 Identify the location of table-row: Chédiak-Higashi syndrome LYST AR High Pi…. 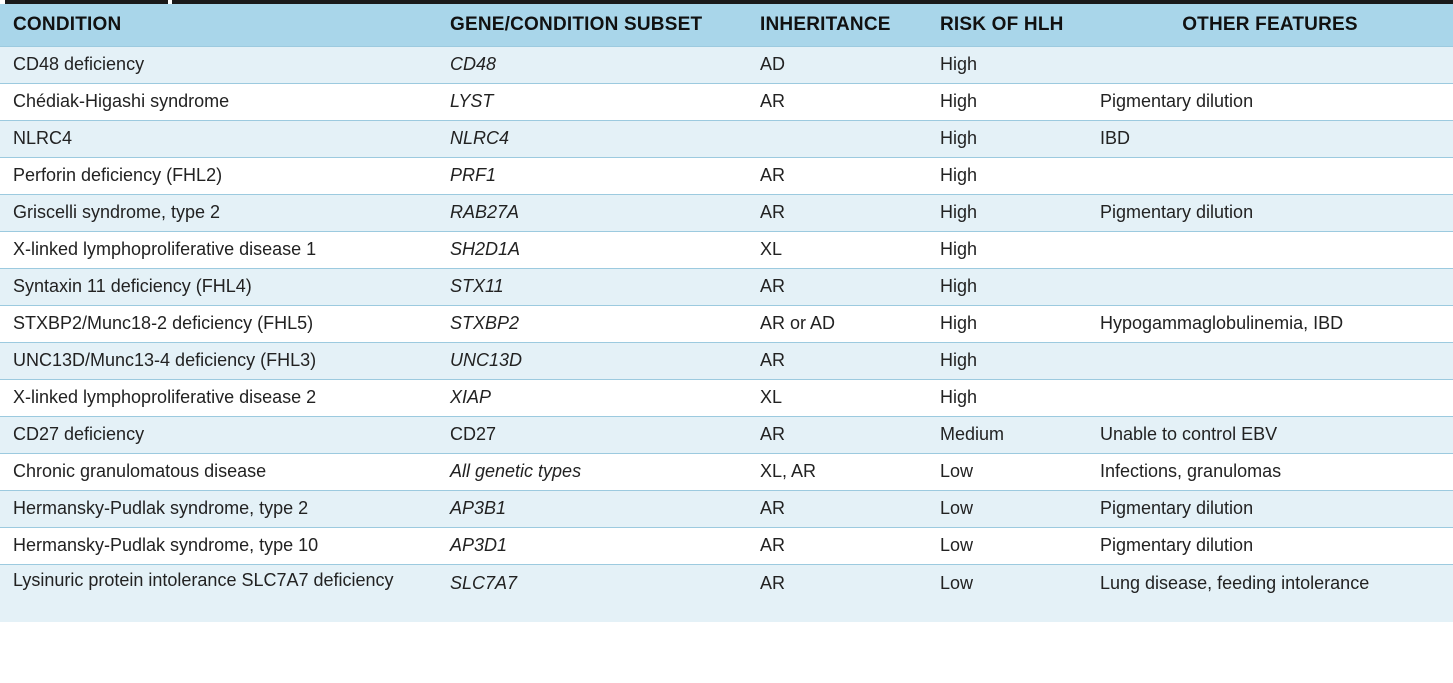
(726, 101).